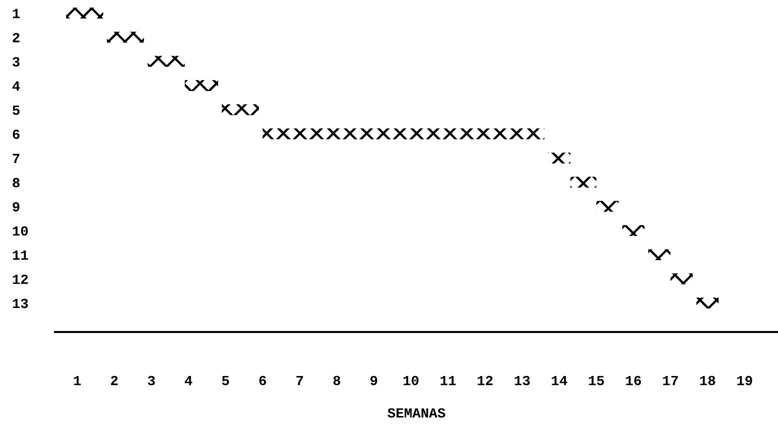 Image resolution: width=778 pixels, height=437 pixels. Describe the element at coordinates (16, 207) in the screenshot. I see `y-tick-label: 9` at that location.